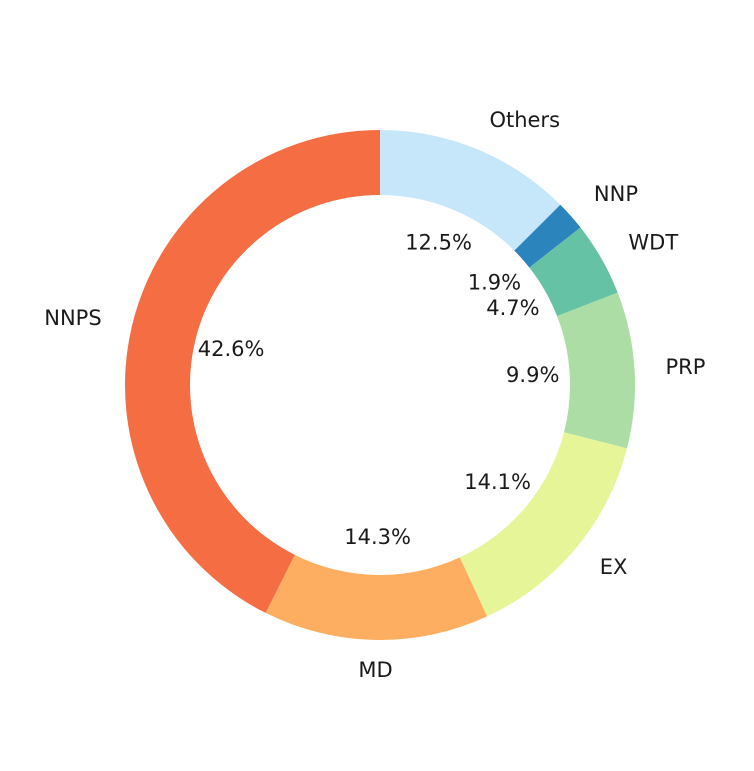 The width and height of the screenshot is (754, 771). Describe the element at coordinates (616, 194) in the screenshot. I see `category-label-nnp: NNP` at that location.